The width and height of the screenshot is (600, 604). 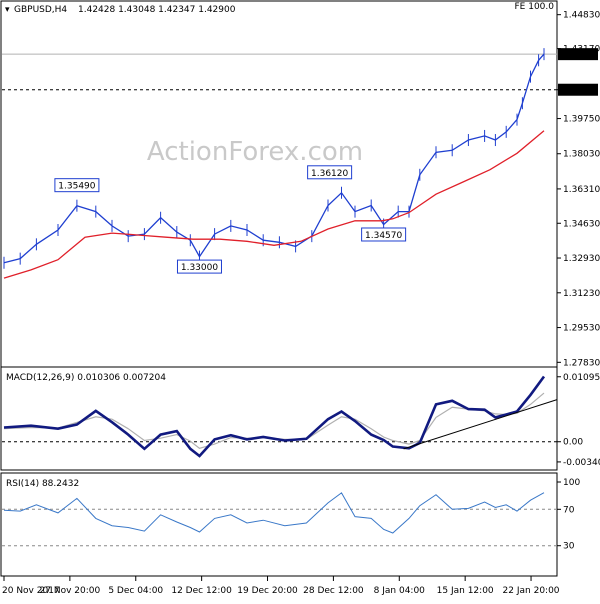 What do you see at coordinates (267, 591) in the screenshot?
I see `x-tick-label: 19 Dec 20:00` at bounding box center [267, 591].